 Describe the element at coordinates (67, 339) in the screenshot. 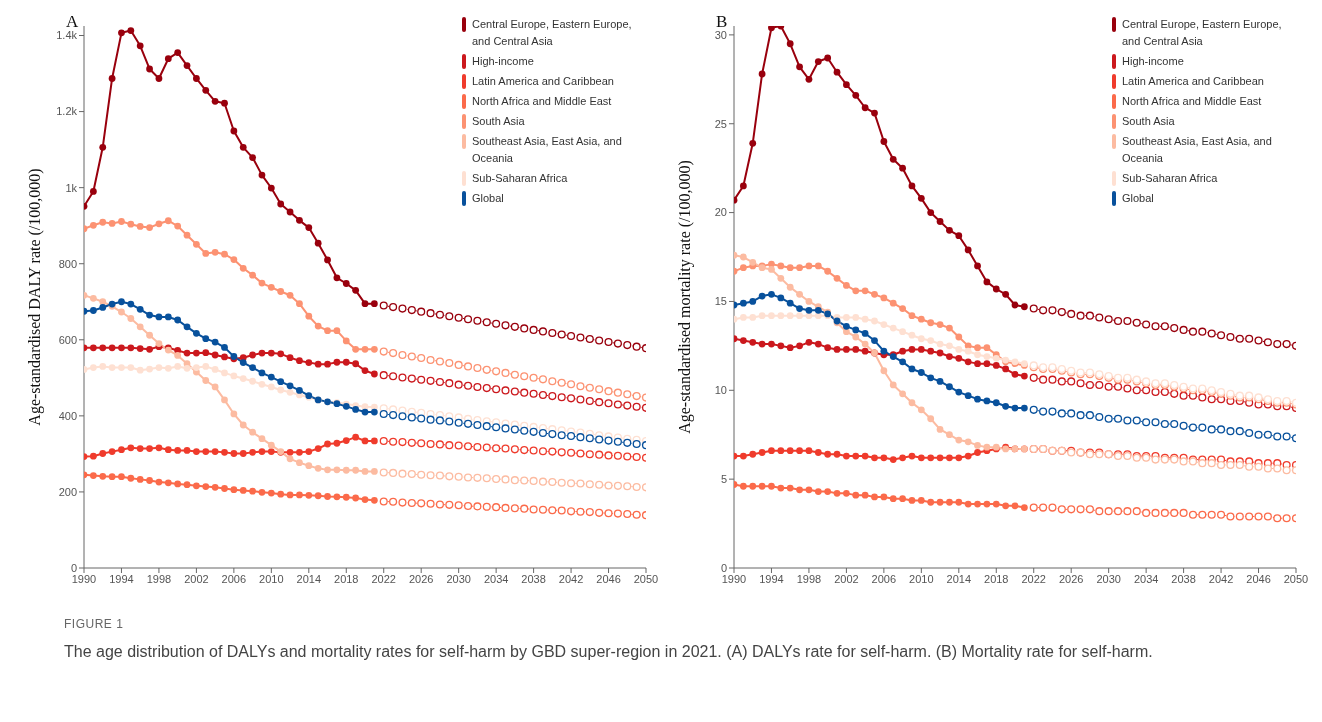

I see `y-tick-label: 600` at that location.